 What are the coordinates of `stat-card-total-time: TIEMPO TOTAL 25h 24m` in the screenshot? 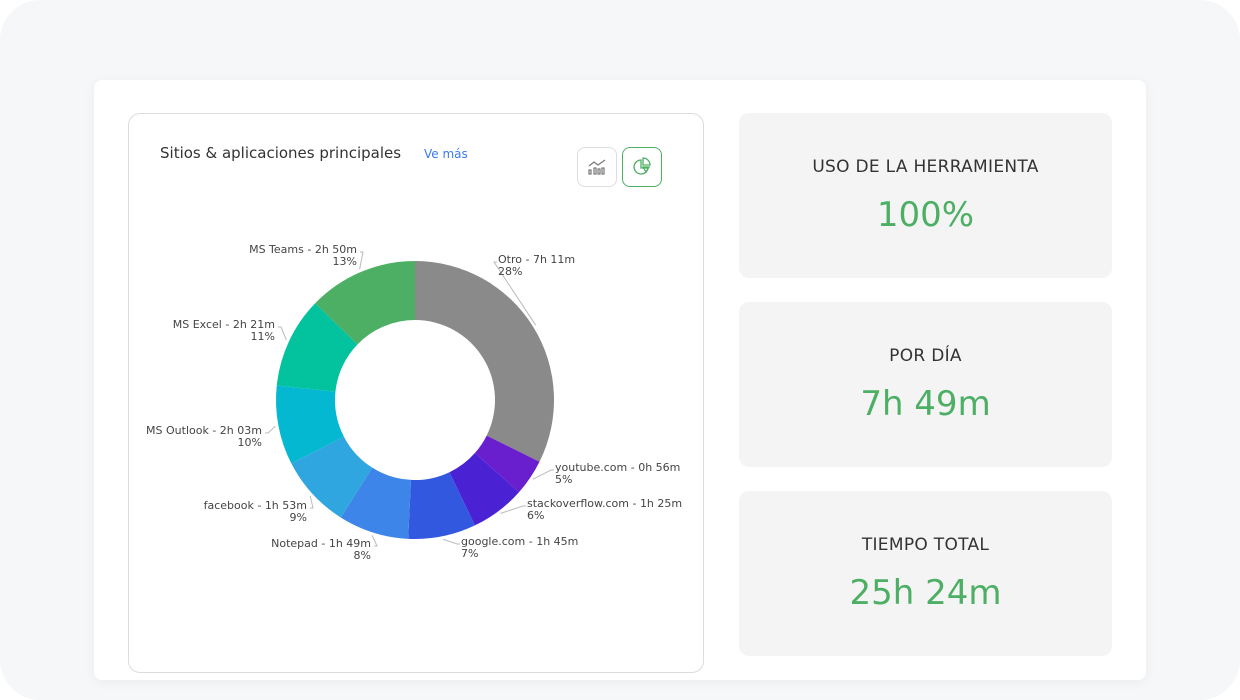 It's located at (925, 573).